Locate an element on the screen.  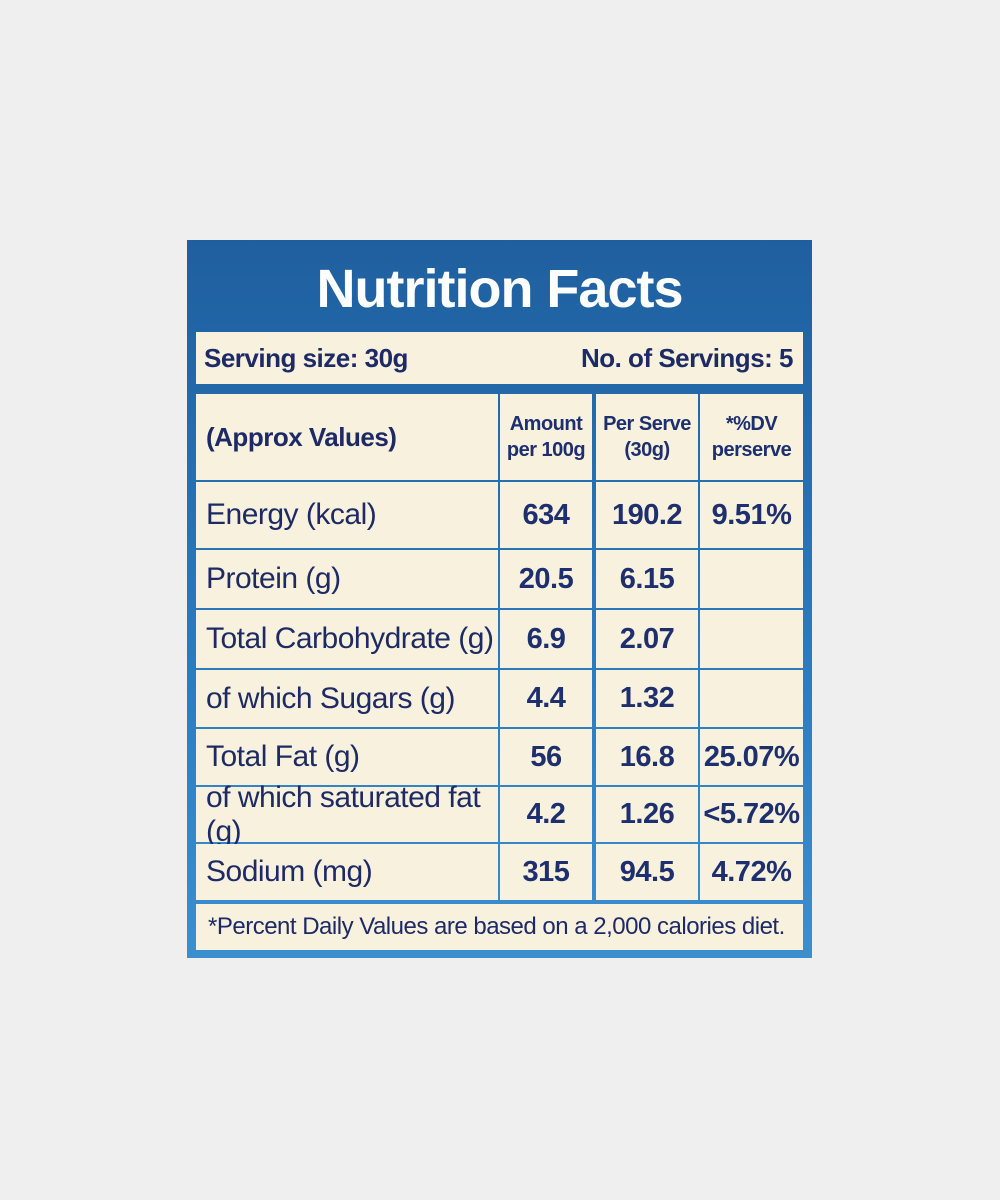
nutrient-value: 4.2 is located at coordinates (546, 814).